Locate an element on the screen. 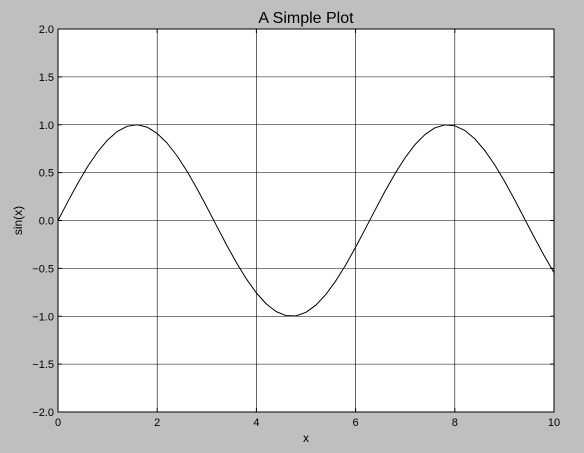  y-tick-label: −1.5 is located at coordinates (43, 365).